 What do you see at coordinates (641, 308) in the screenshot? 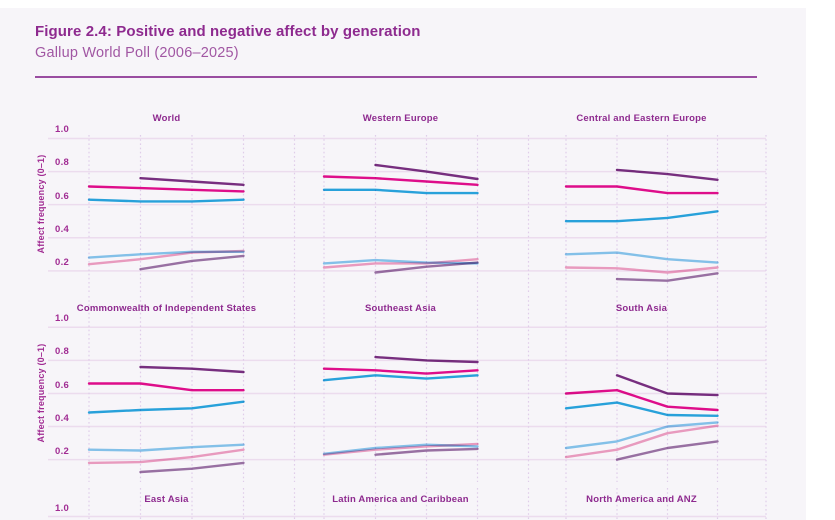
I see `panel-title-south-asia: South Asia` at bounding box center [641, 308].